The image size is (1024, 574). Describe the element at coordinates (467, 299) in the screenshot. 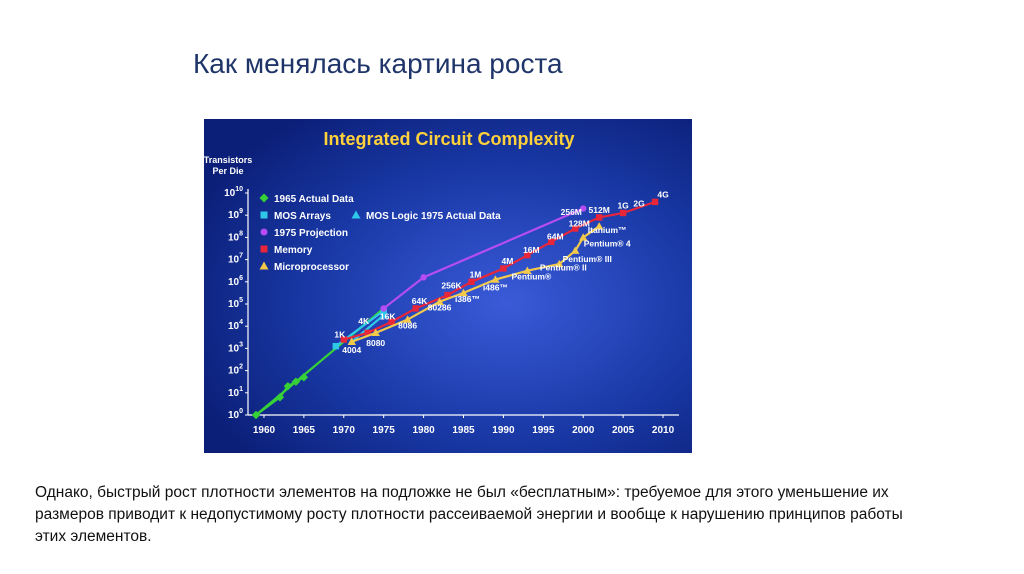

I see `chart-annotation: i386™` at that location.